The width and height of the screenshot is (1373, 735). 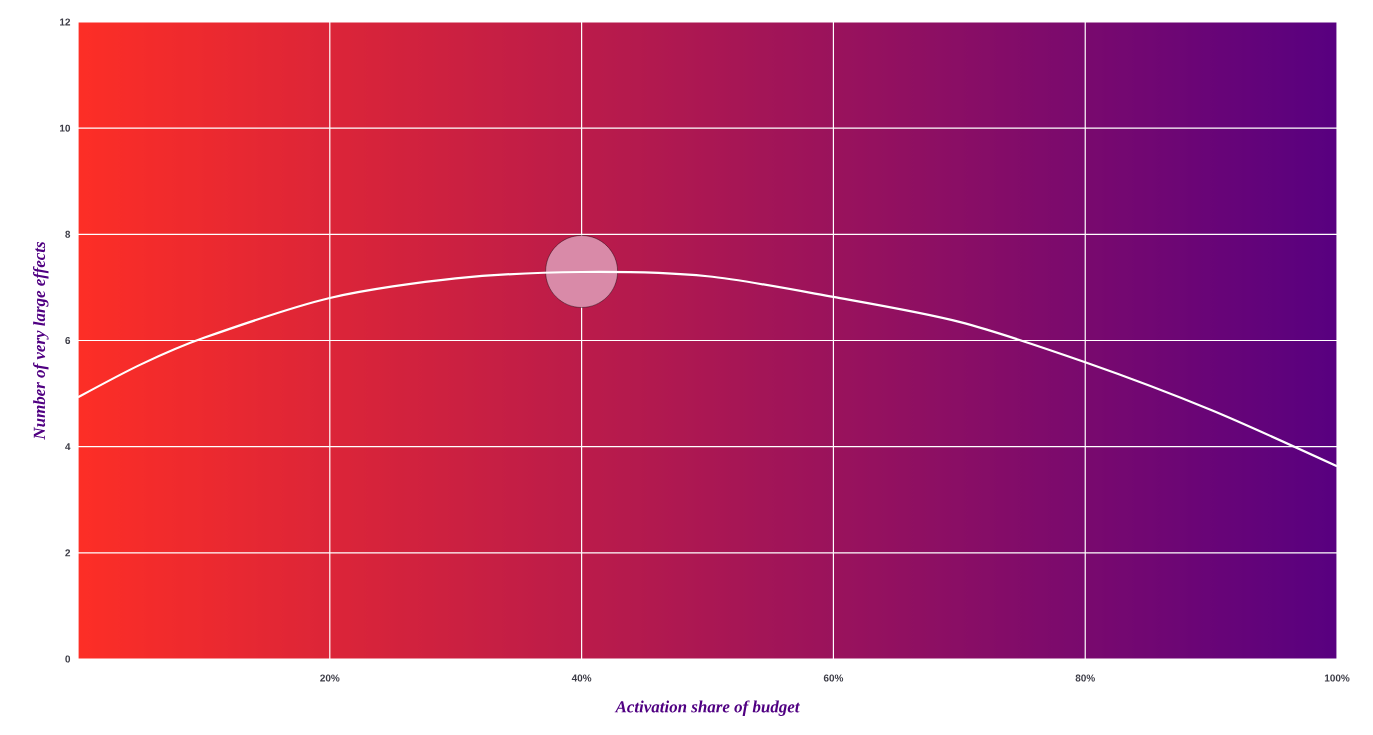 What do you see at coordinates (68, 447) in the screenshot?
I see `y-tick-label: 4` at bounding box center [68, 447].